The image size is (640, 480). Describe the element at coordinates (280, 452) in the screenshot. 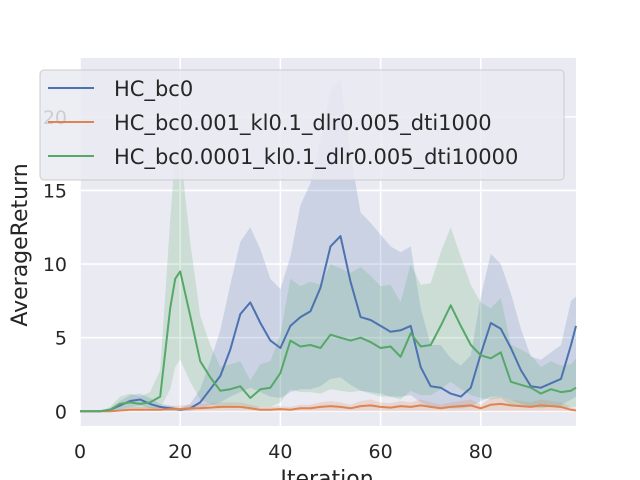

I see `x-tick-label: 40` at that location.